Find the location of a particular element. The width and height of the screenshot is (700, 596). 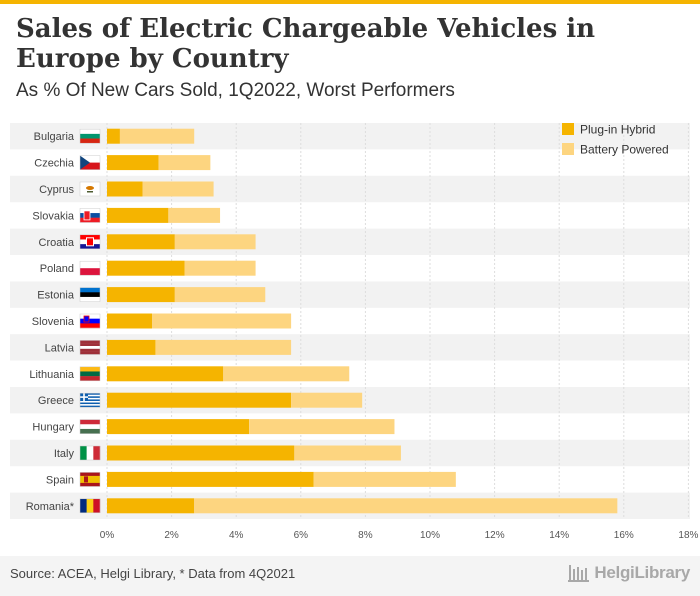

category-label-italy: Italy is located at coordinates (64, 454).